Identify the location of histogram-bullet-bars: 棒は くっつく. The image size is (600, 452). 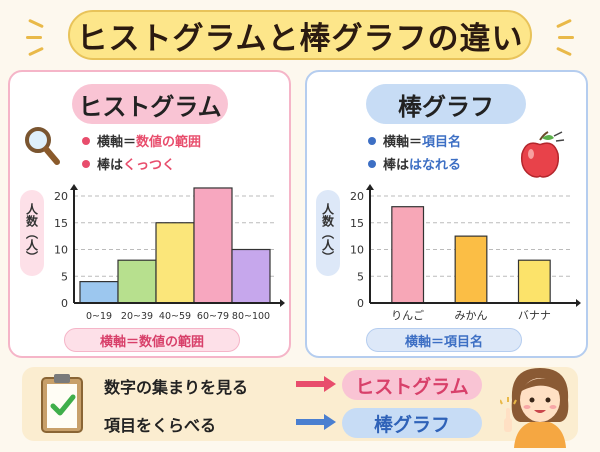
(128, 163).